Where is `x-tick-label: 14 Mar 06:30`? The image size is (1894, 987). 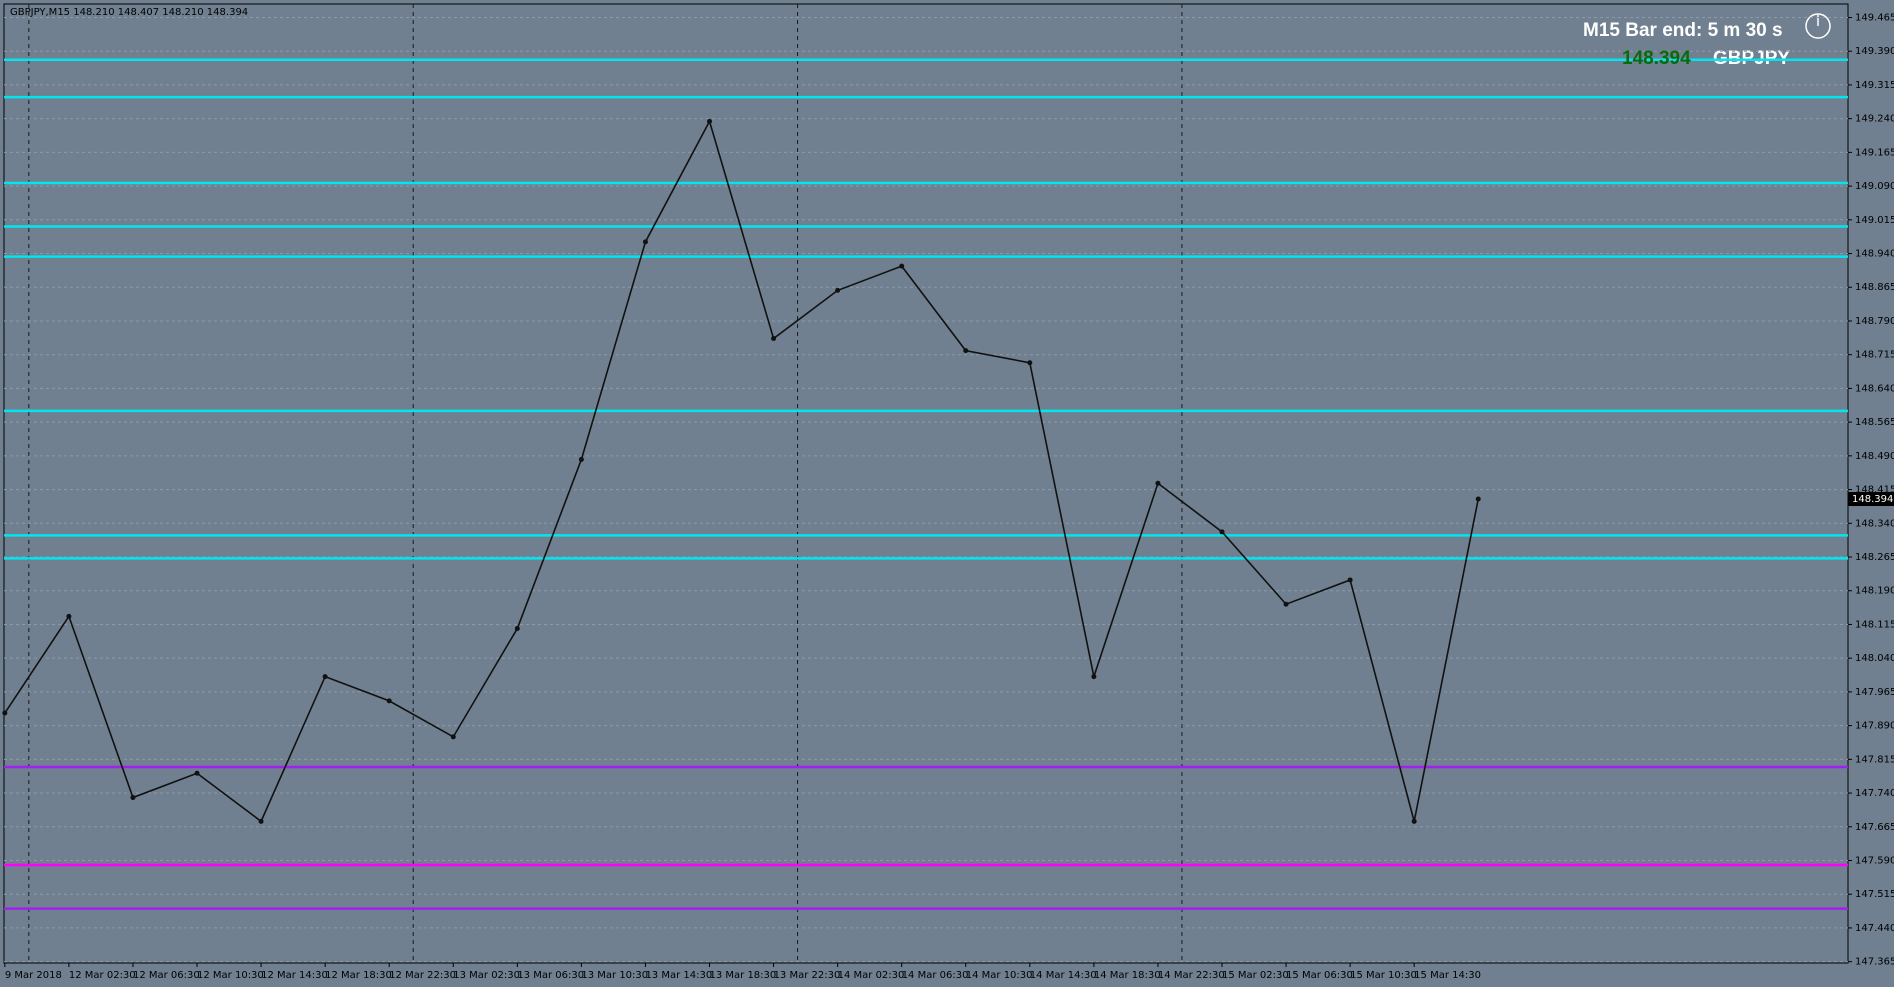
x-tick-label: 14 Mar 06:30 is located at coordinates (935, 975).